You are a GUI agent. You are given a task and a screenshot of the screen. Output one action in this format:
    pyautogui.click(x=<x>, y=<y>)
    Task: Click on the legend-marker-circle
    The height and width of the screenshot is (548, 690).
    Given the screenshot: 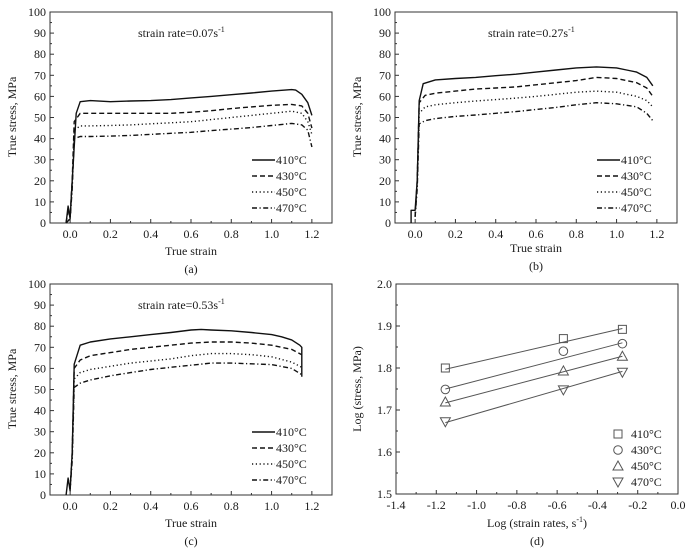 What is the action you would take?
    pyautogui.click(x=618, y=450)
    